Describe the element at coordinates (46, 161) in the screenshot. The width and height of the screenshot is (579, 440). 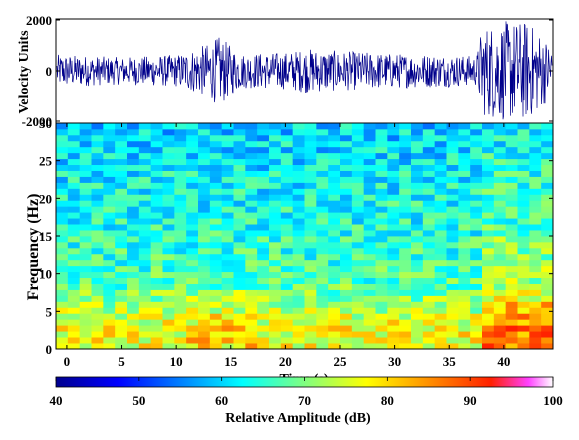
I see `y-tick-label: 25` at that location.